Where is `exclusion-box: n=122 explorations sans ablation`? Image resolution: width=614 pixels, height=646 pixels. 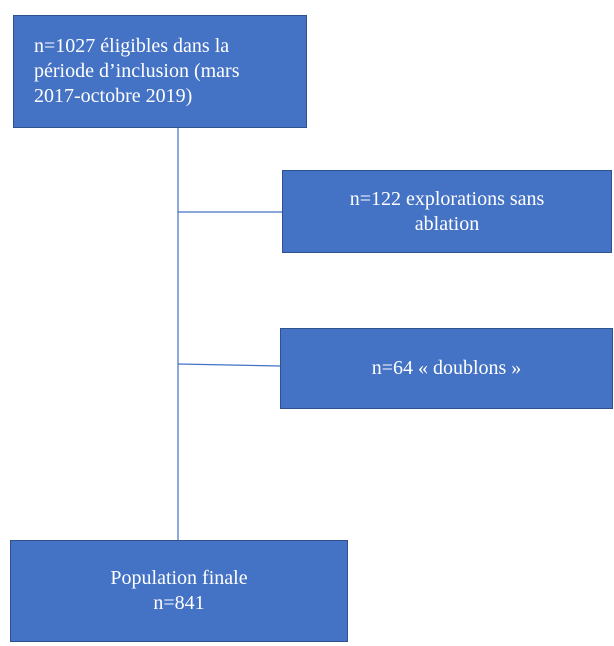 exclusion-box: n=122 explorations sans ablation is located at coordinates (447, 211).